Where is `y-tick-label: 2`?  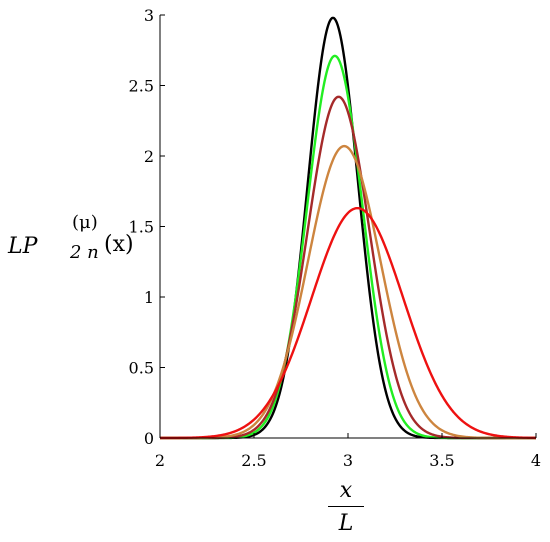
y-tick-label: 2 is located at coordinates (149, 156).